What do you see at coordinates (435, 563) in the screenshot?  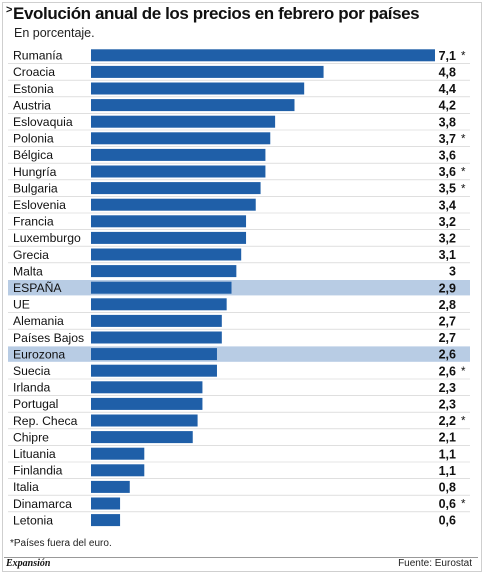 I see `source-note: Fuente: Eurostat` at bounding box center [435, 563].